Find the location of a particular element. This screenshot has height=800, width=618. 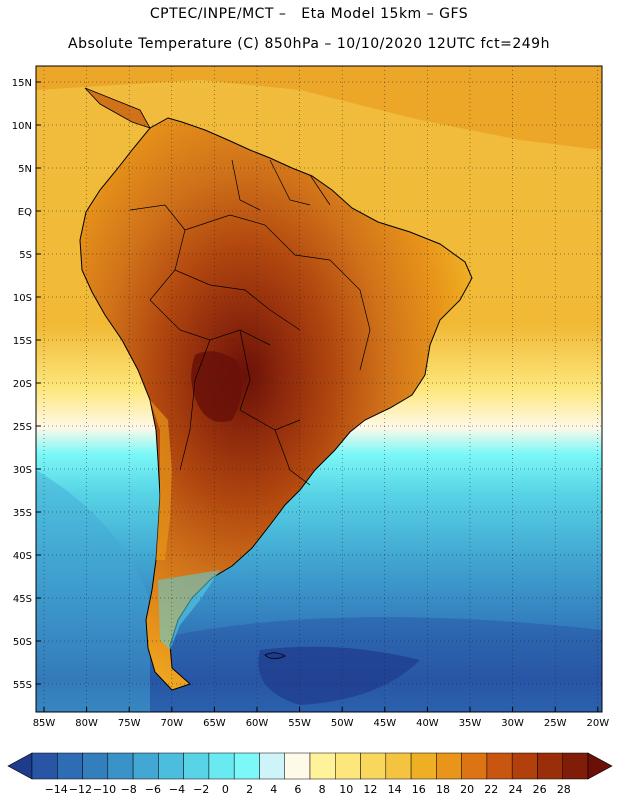

longitude-tick-label: 85W is located at coordinates (44, 723).